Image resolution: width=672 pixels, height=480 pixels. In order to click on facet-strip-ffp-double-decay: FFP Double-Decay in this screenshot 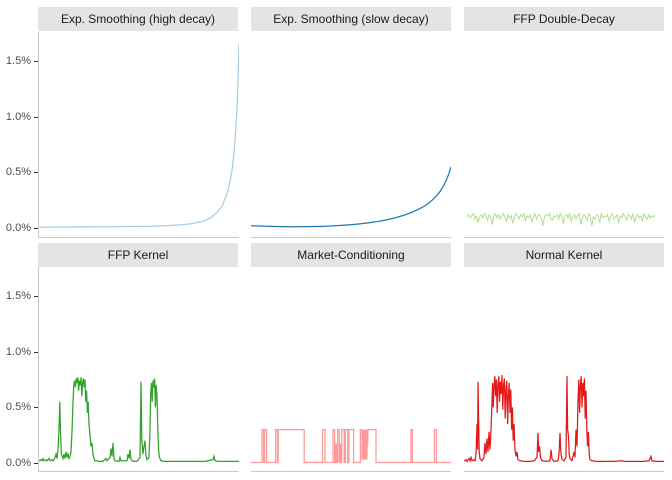, I will do `click(564, 19)`.